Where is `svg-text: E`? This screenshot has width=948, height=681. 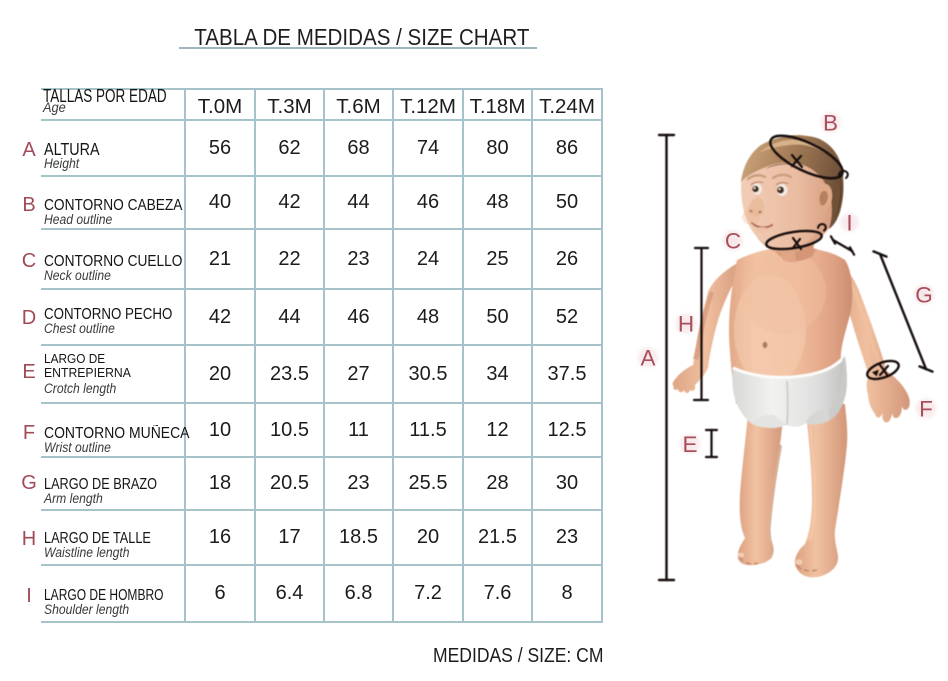 svg-text: E is located at coordinates (689, 444).